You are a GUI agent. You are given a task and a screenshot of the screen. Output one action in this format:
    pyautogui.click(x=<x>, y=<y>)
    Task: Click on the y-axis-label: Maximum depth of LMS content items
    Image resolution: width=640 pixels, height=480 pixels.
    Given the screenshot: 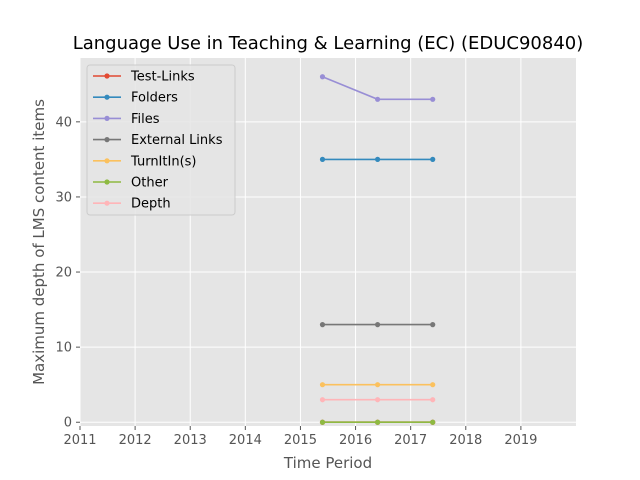 What is the action you would take?
    pyautogui.click(x=39, y=242)
    